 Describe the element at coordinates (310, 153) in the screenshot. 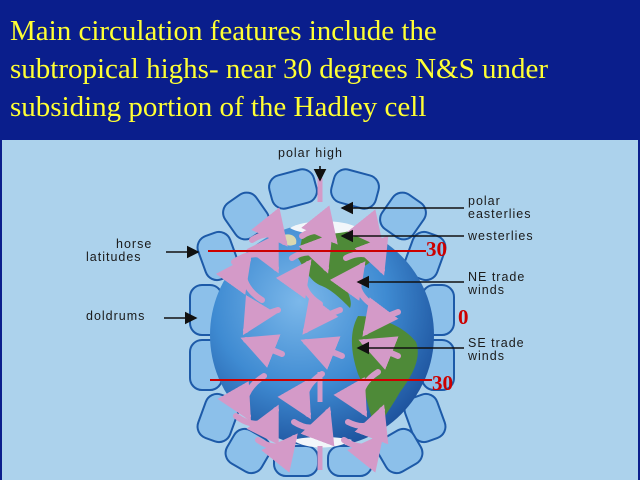

I see `label-polar-high: polar high` at that location.